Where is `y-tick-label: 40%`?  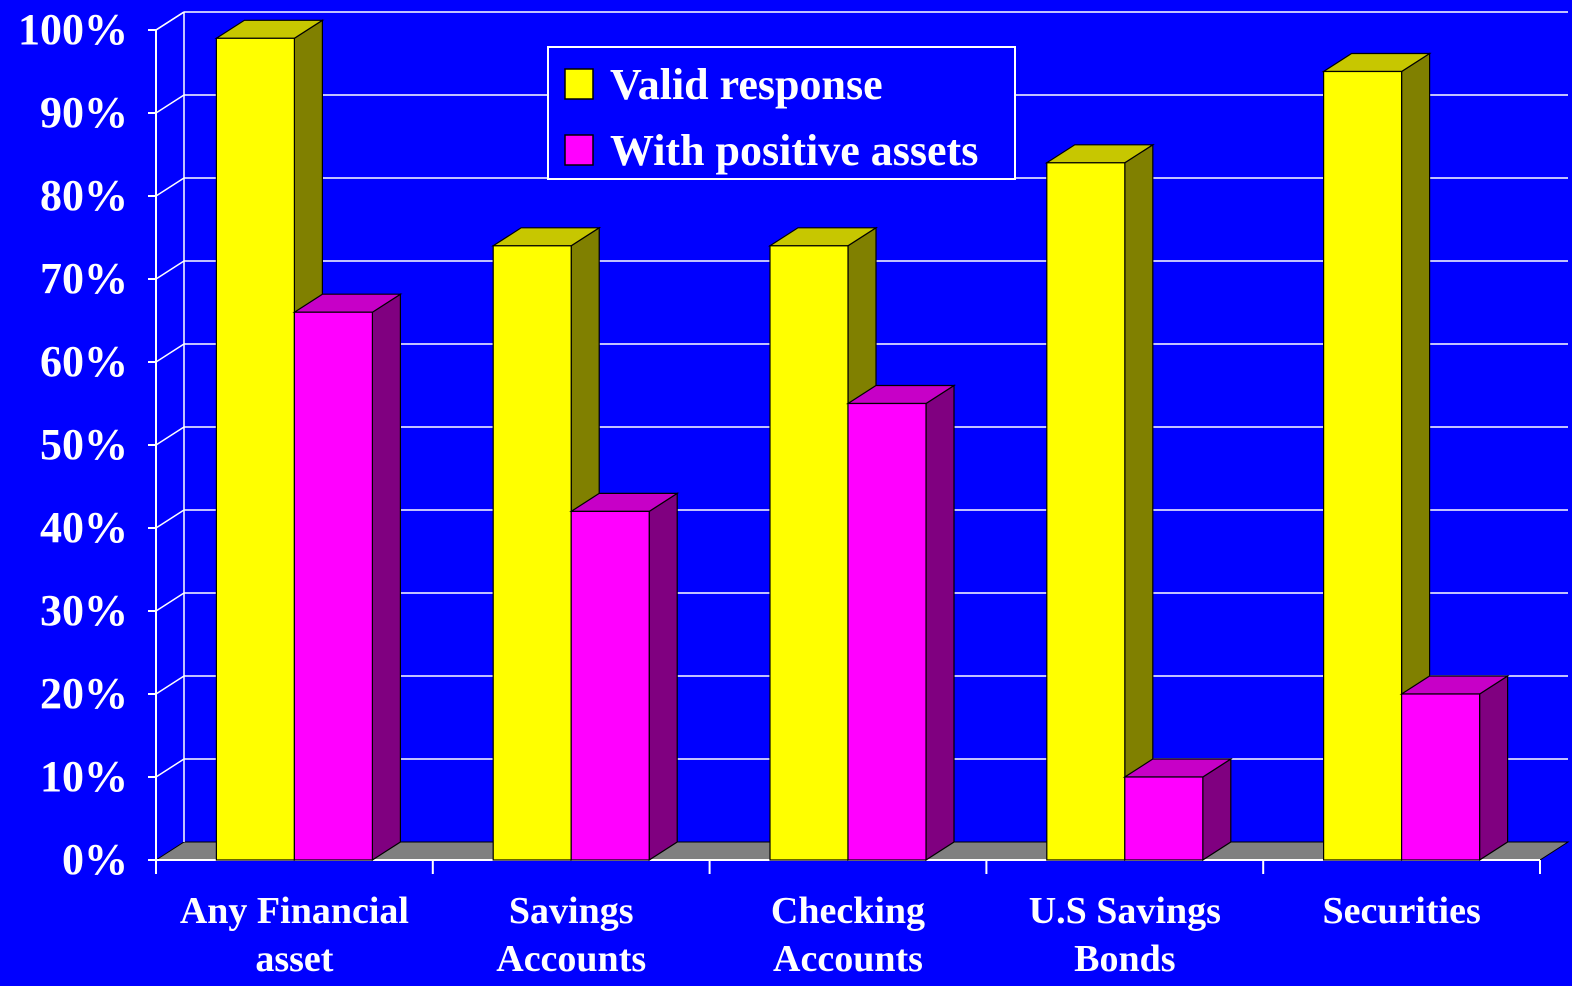
y-tick-label: 40% is located at coordinates (84, 527).